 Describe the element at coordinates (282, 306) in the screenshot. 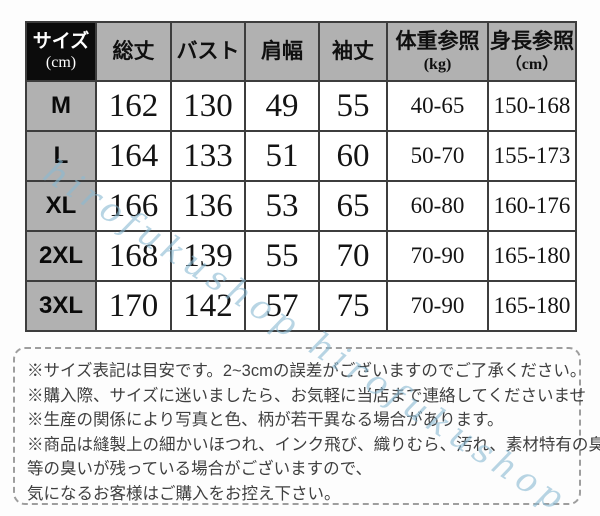

I see `value-cell: 57` at that location.